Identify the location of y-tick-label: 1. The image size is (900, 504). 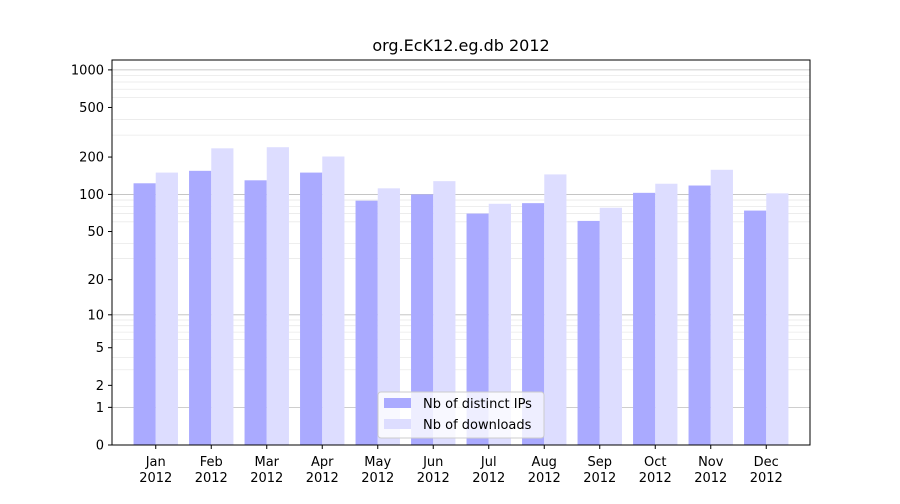
(100, 408).